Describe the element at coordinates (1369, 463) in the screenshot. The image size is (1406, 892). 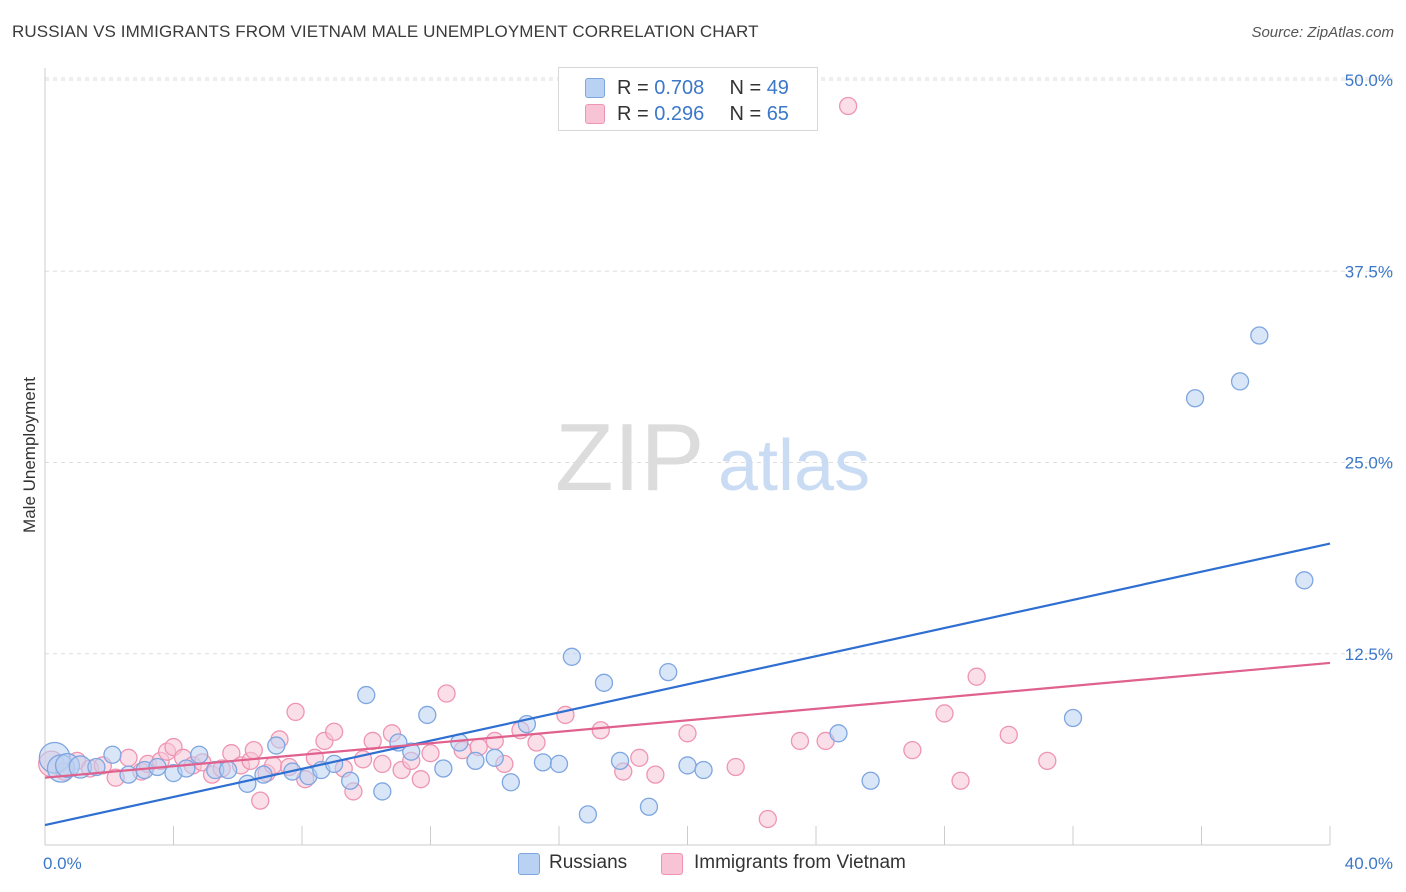
I see `y-tick-label: 25.0%` at that location.